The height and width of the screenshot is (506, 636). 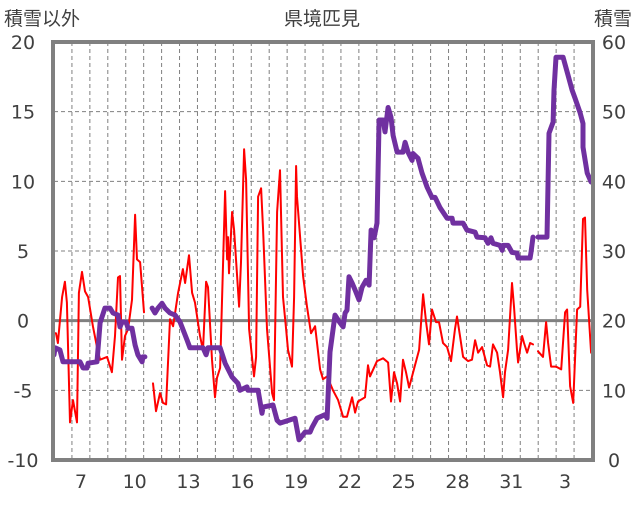 What do you see at coordinates (23, 43) in the screenshot?
I see `left-y-tick-label: 20` at bounding box center [23, 43].